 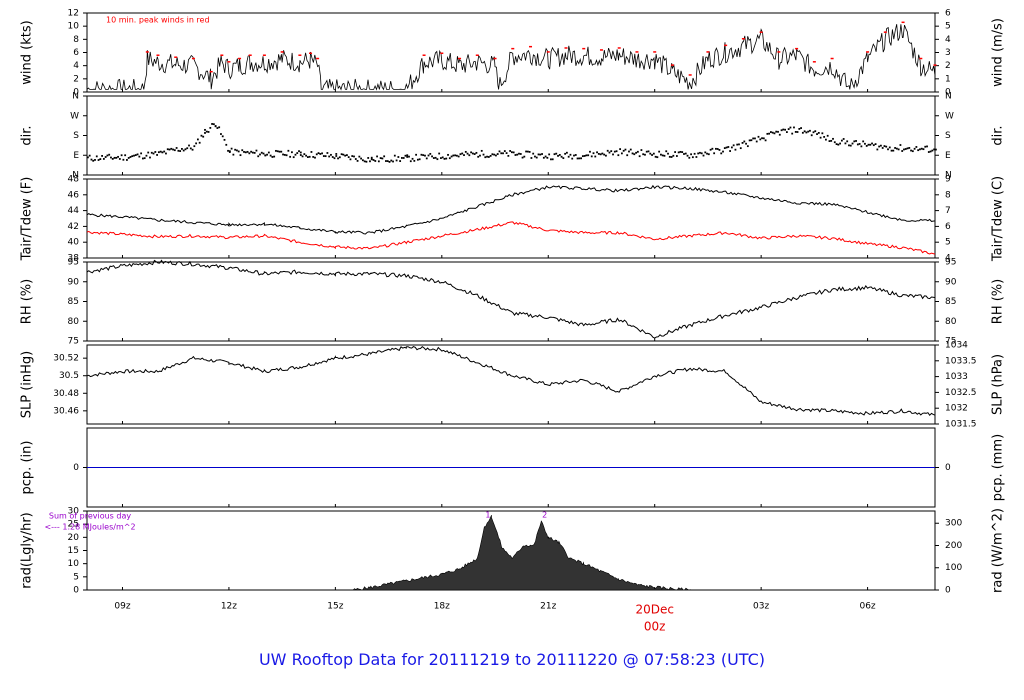 What do you see at coordinates (27, 301) in the screenshot?
I see `rh-ylabel-left: RH (%)` at bounding box center [27, 301].